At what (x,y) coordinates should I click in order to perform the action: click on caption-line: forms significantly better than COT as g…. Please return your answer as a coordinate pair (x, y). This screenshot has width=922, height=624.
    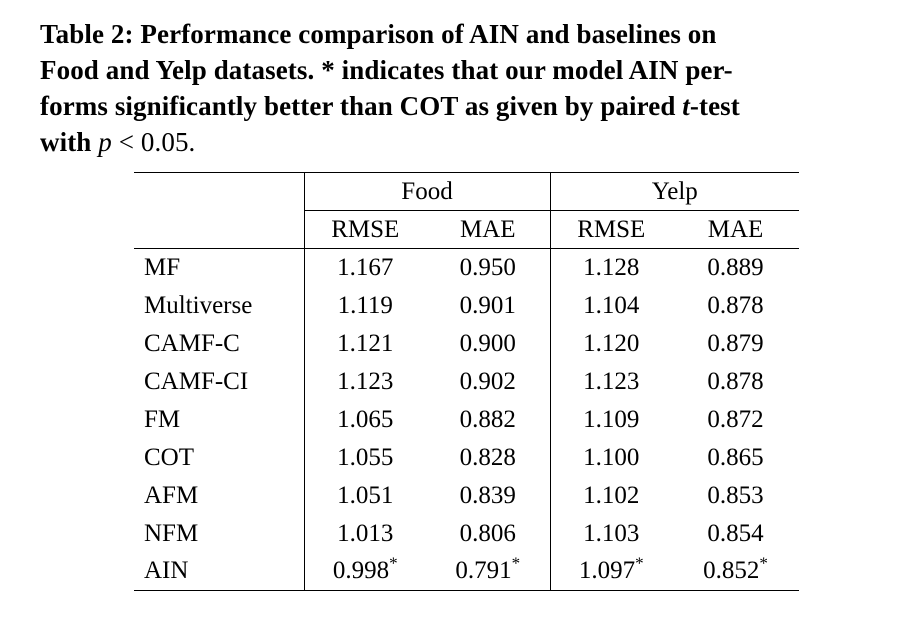
    Looking at the image, I should click on (461, 106).